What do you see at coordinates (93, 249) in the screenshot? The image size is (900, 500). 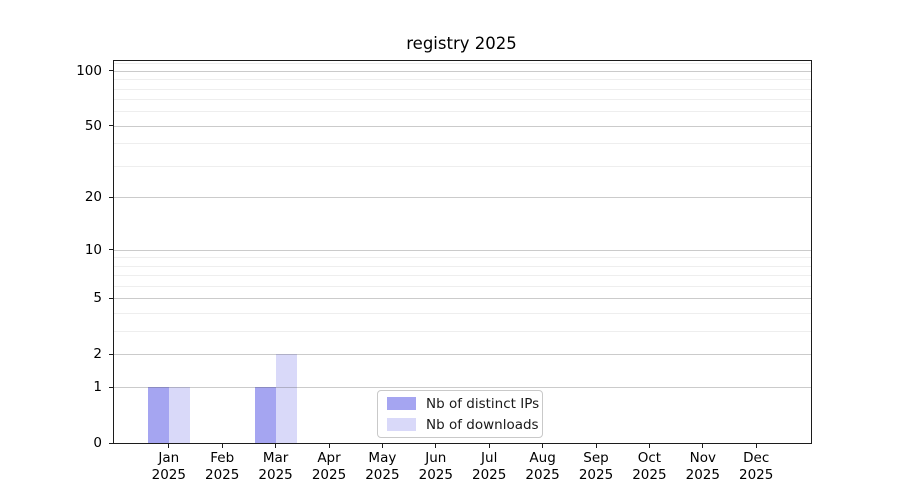 I see `y-axis-tick-label: 10` at bounding box center [93, 249].